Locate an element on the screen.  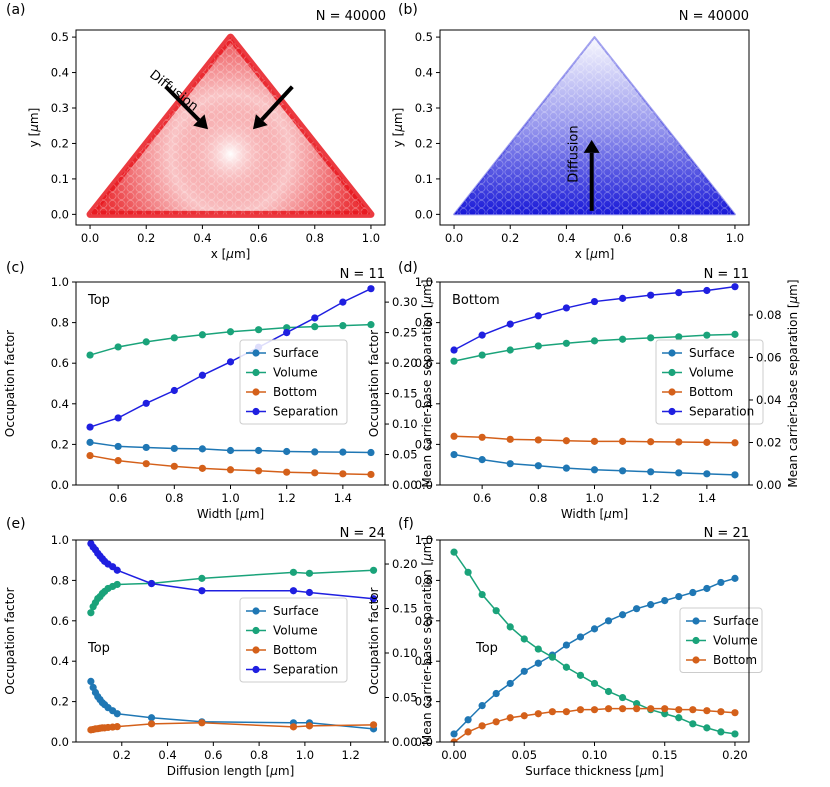
right-tick-label: 0.15 is located at coordinates (405, 609).